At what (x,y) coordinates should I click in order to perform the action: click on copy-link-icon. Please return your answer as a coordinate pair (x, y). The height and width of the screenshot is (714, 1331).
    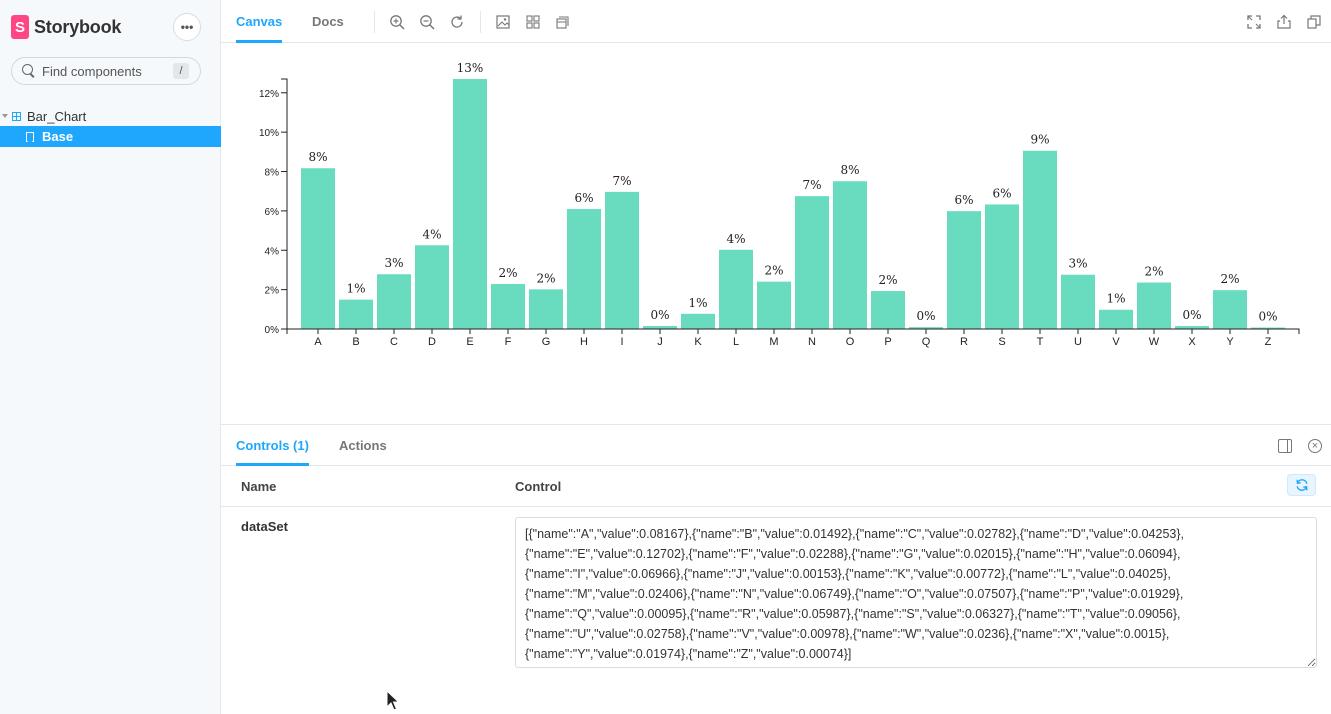
    Looking at the image, I should click on (1314, 22).